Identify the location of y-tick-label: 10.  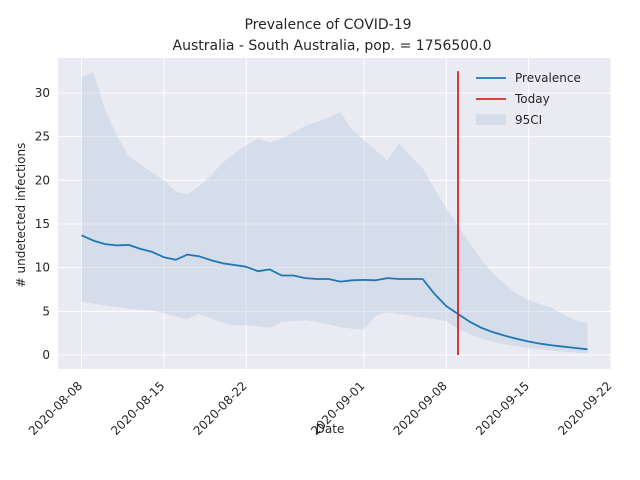
(42, 268).